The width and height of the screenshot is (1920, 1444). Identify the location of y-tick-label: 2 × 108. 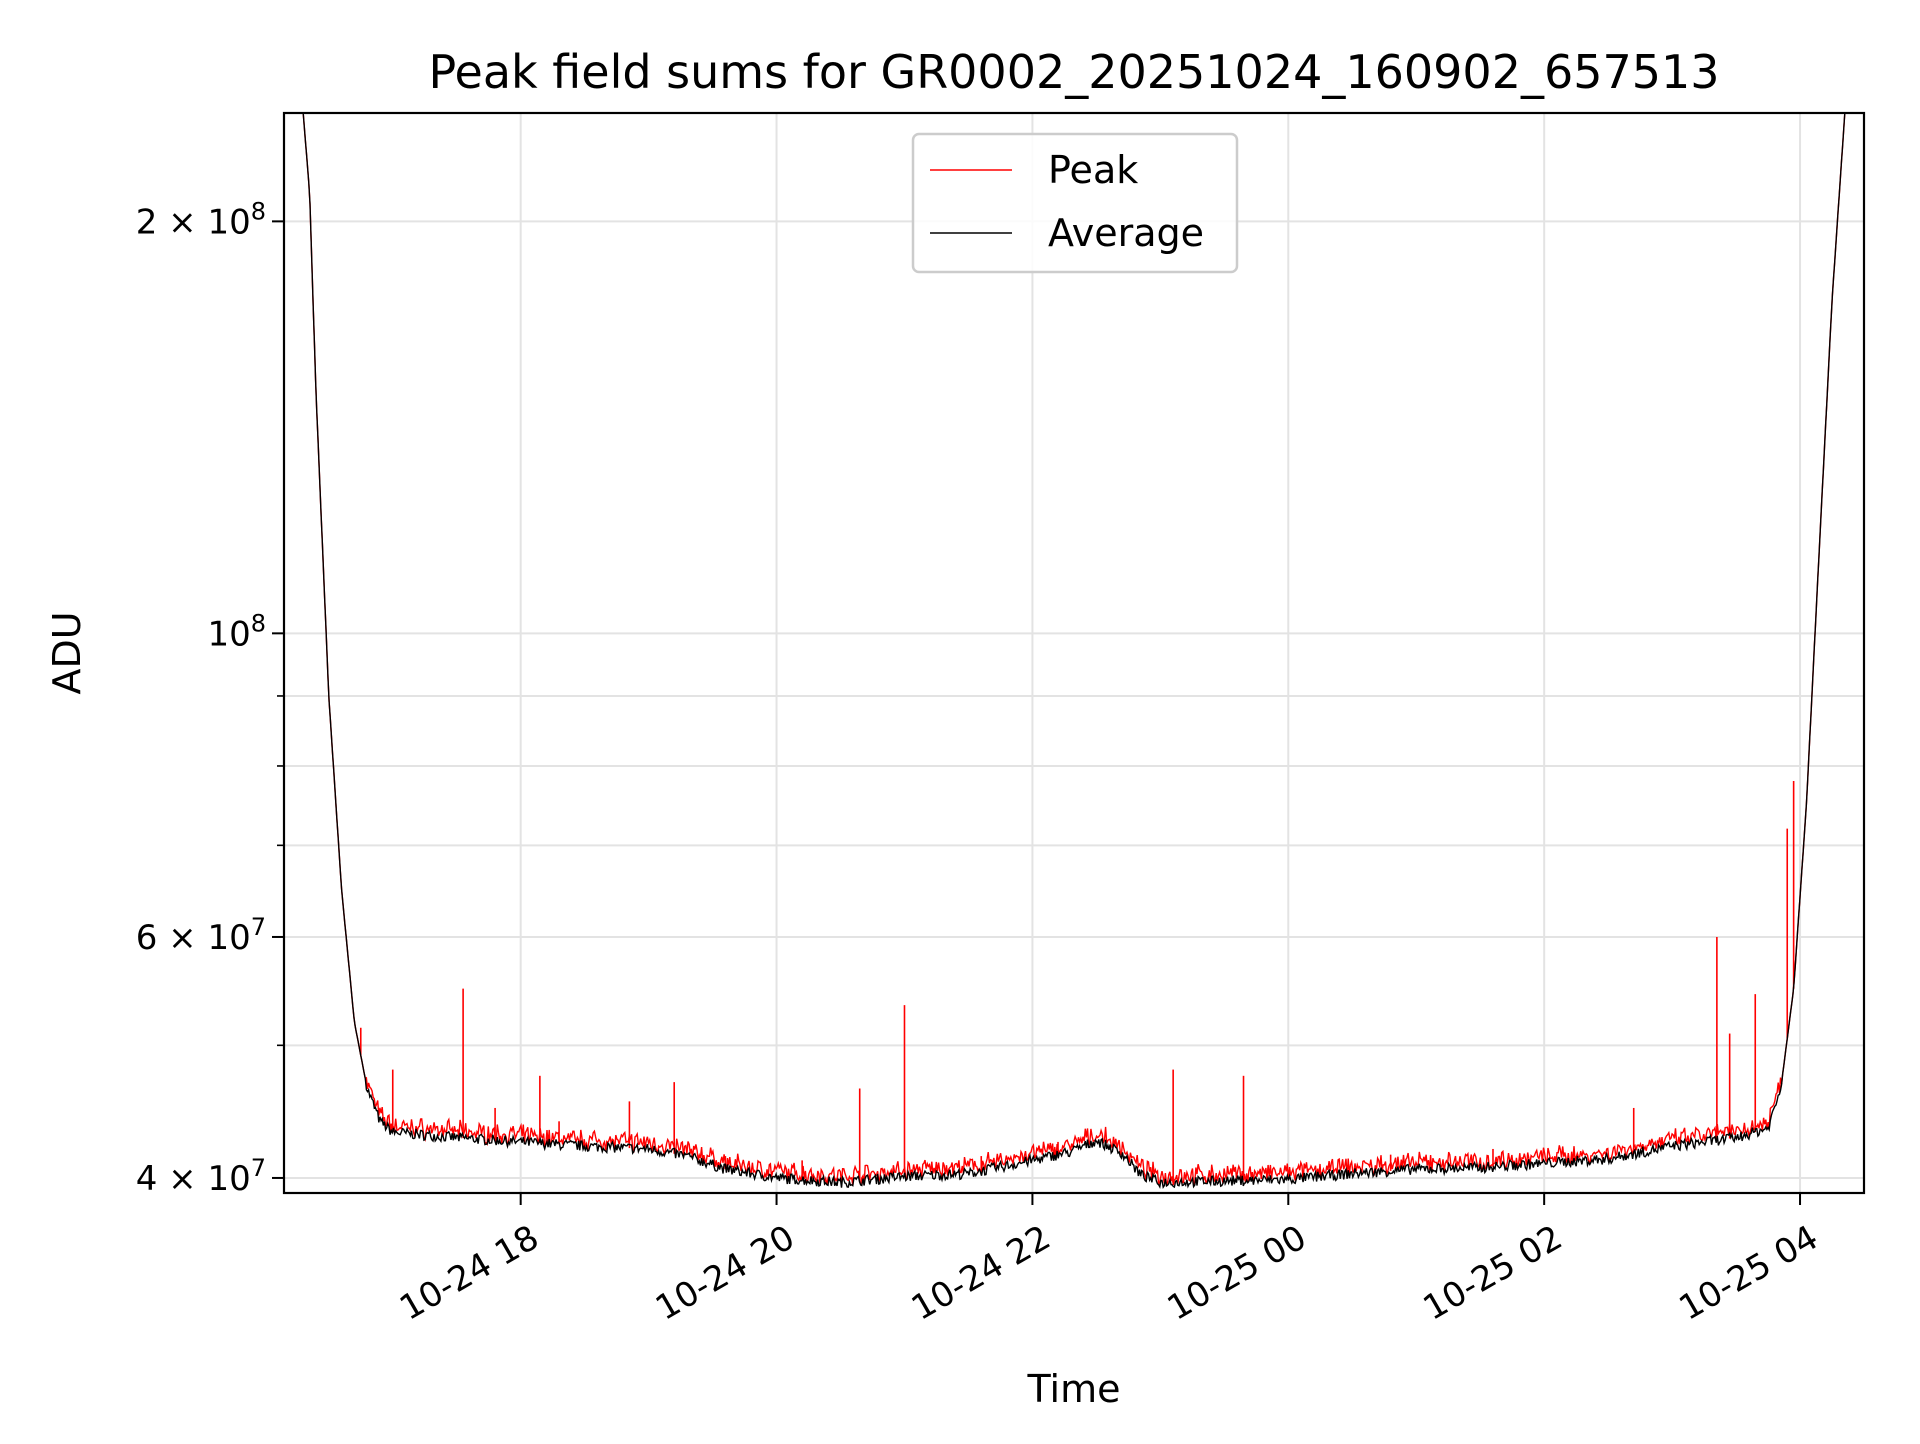
(201, 219).